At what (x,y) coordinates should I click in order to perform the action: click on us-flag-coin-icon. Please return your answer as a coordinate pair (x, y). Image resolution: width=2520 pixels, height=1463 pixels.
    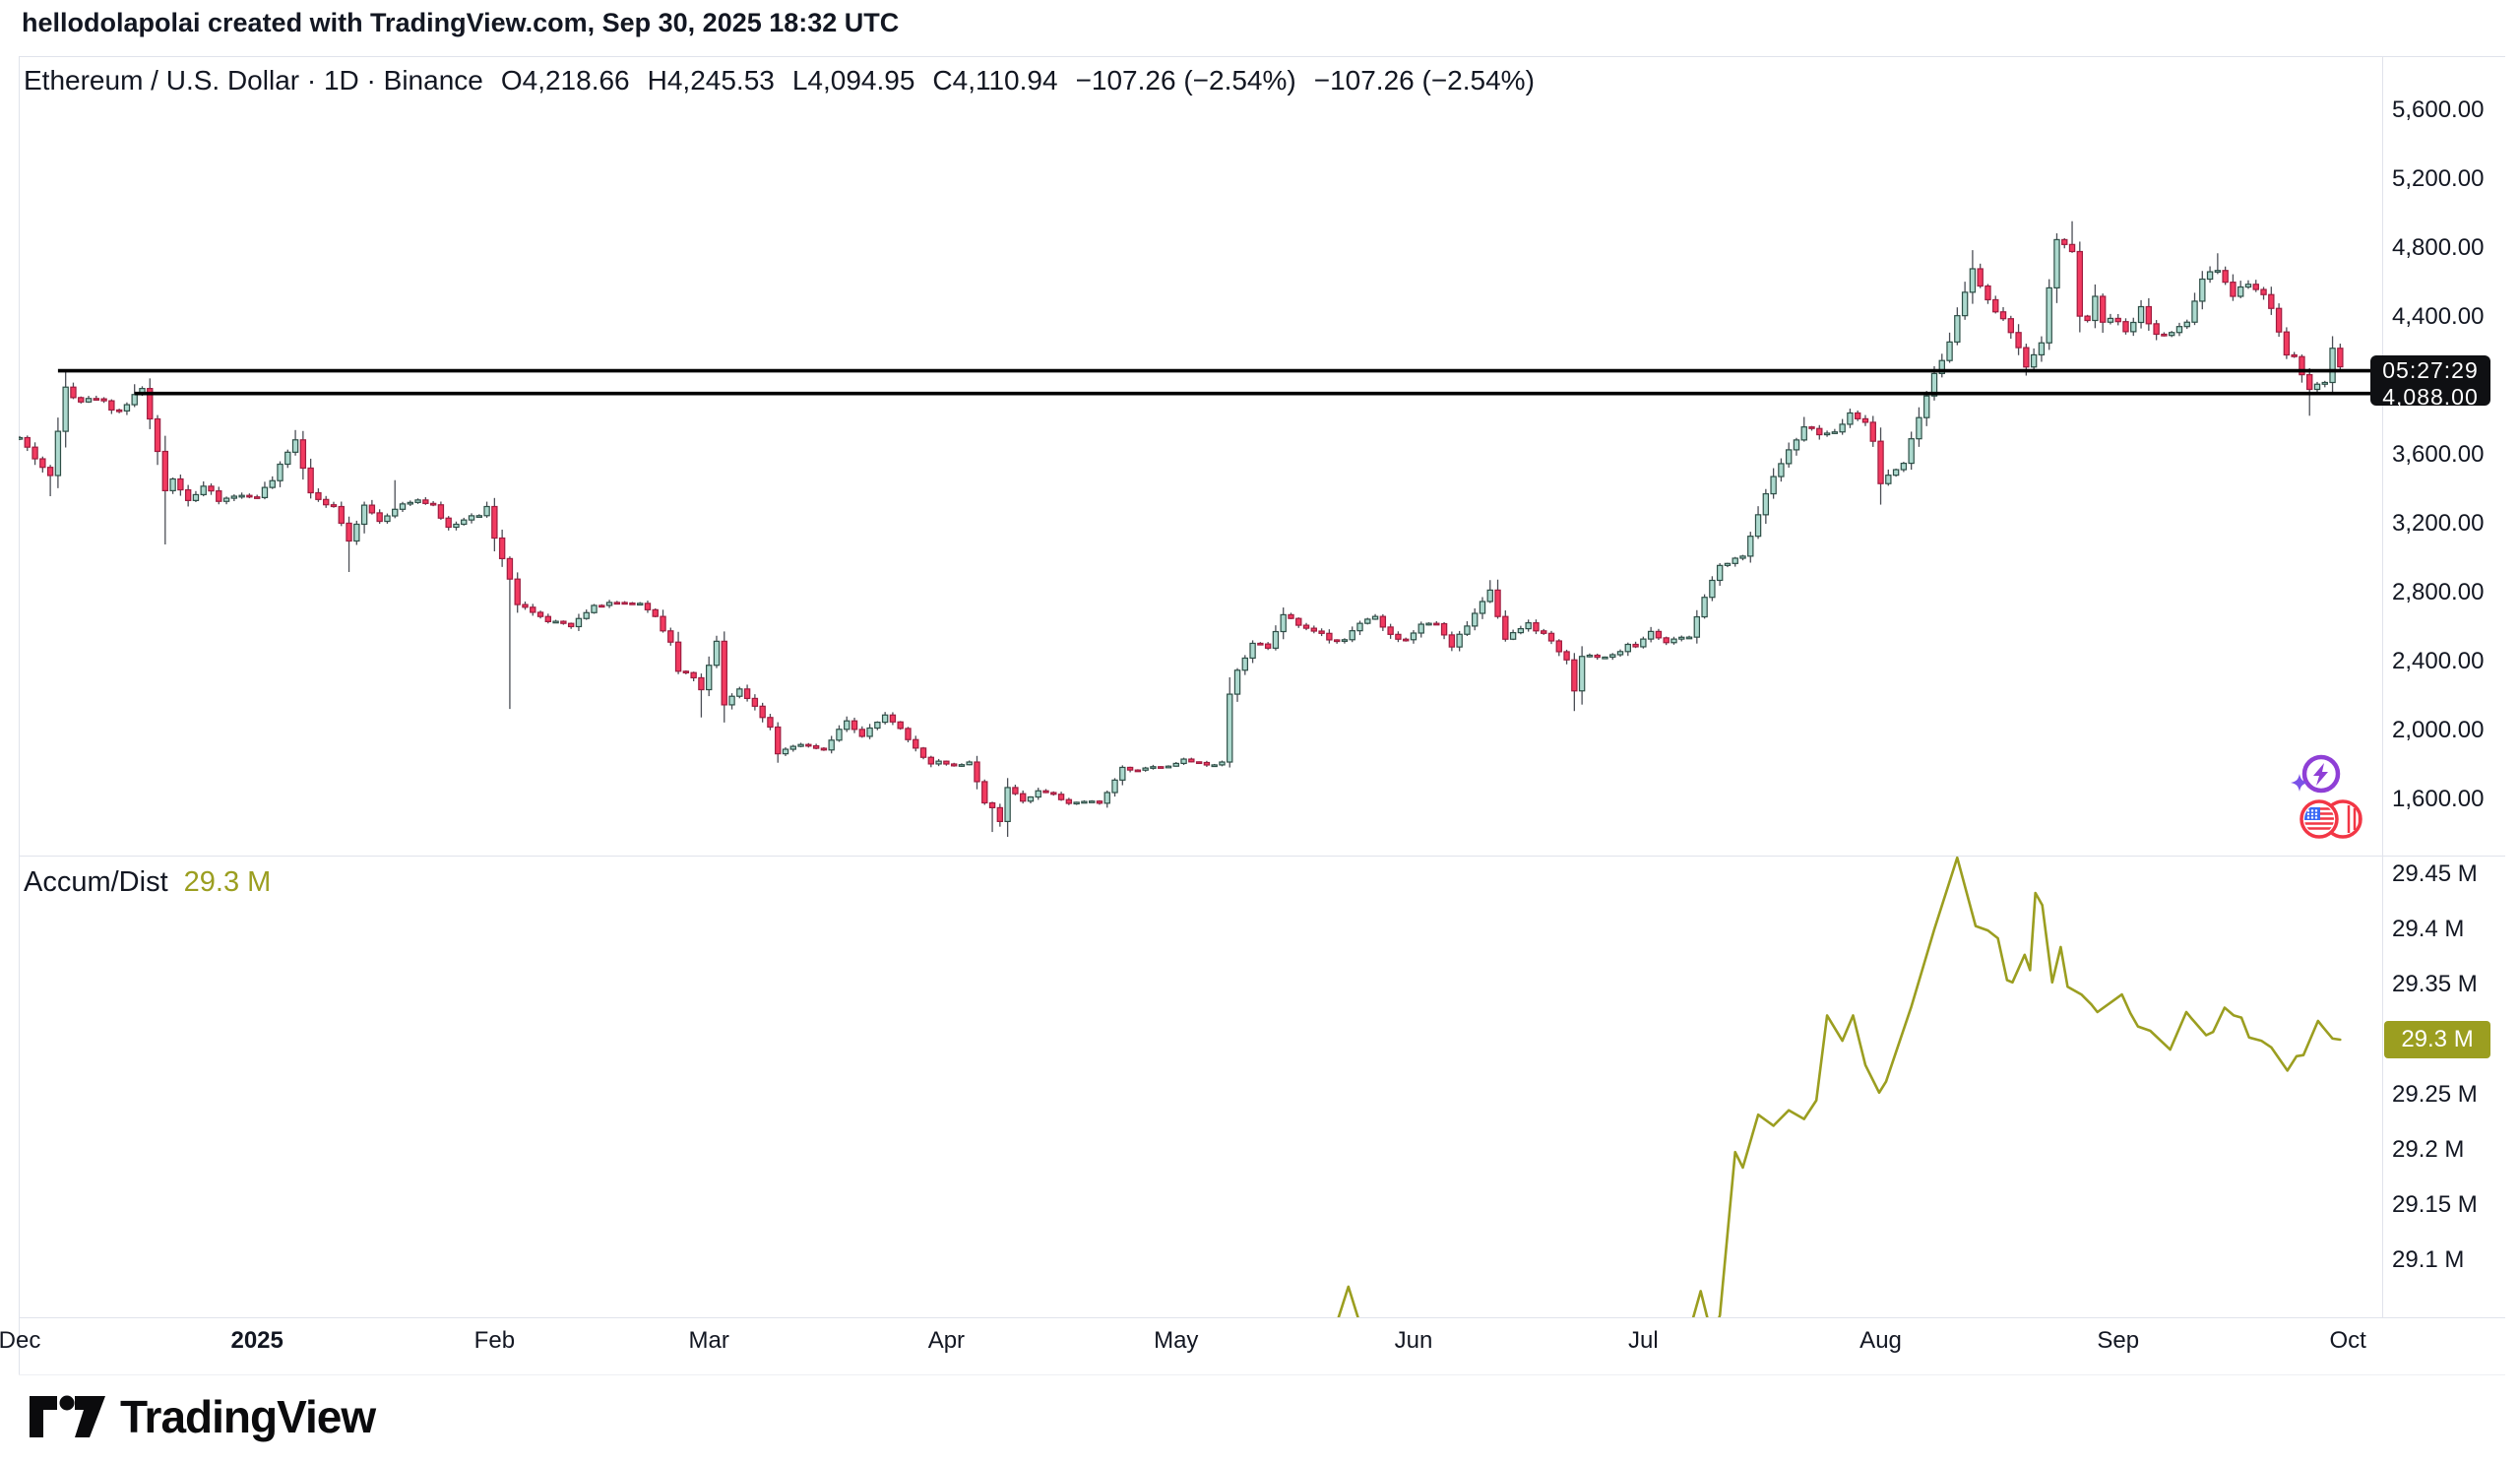
    Looking at the image, I should click on (2319, 819).